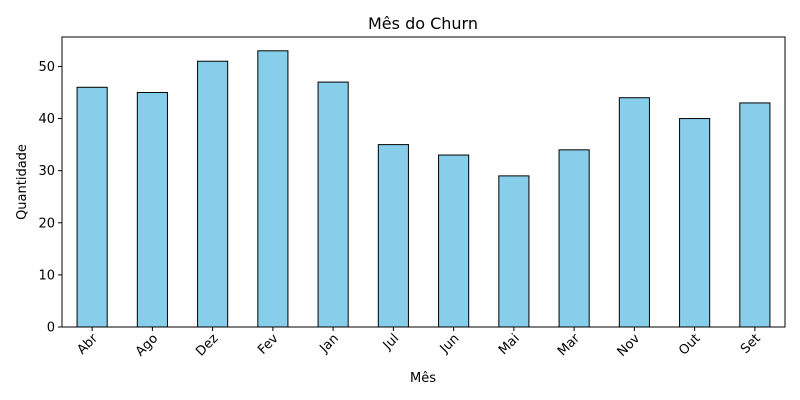  I want to click on x-tick-label: Set, so click(751, 344).